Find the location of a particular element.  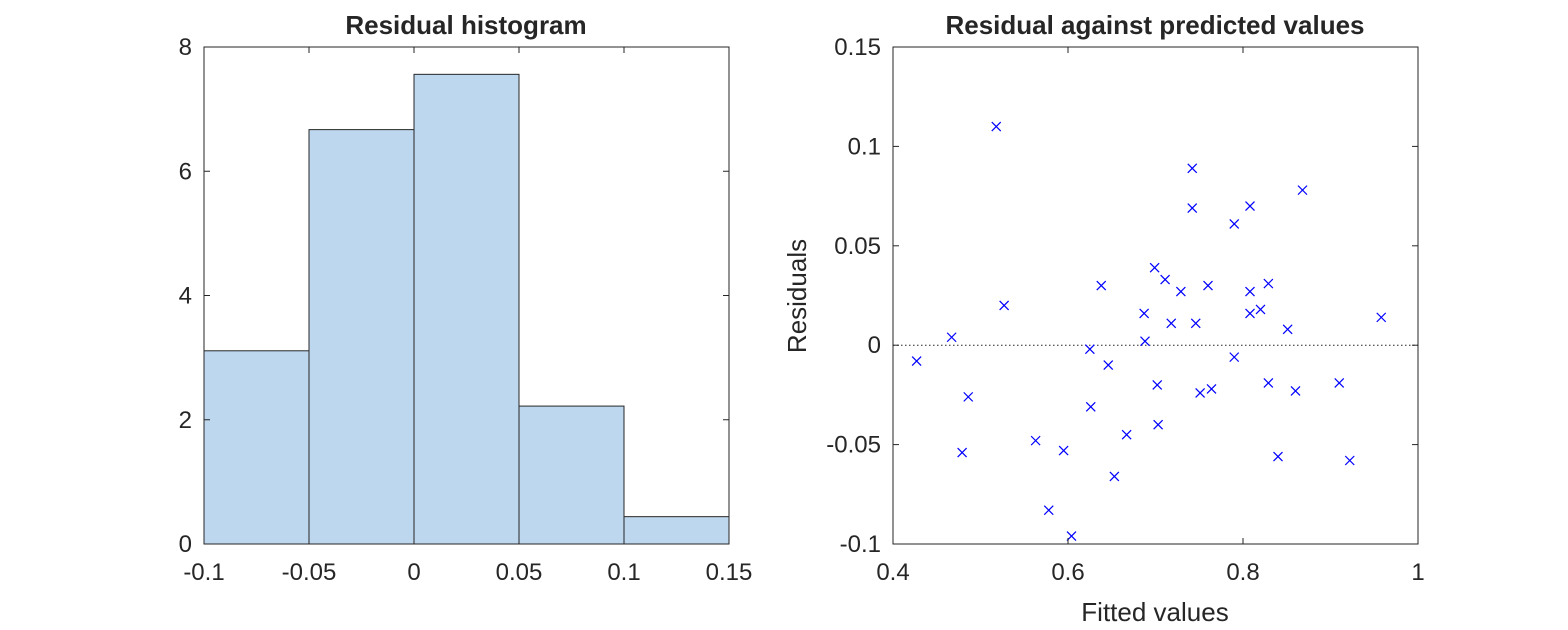

x-tick-label: 0.6 is located at coordinates (1067, 572).